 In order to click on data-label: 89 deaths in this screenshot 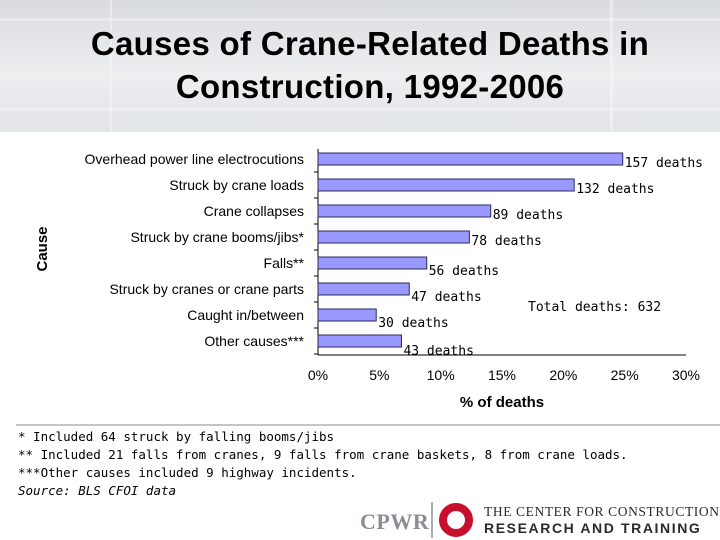, I will do `click(528, 215)`.